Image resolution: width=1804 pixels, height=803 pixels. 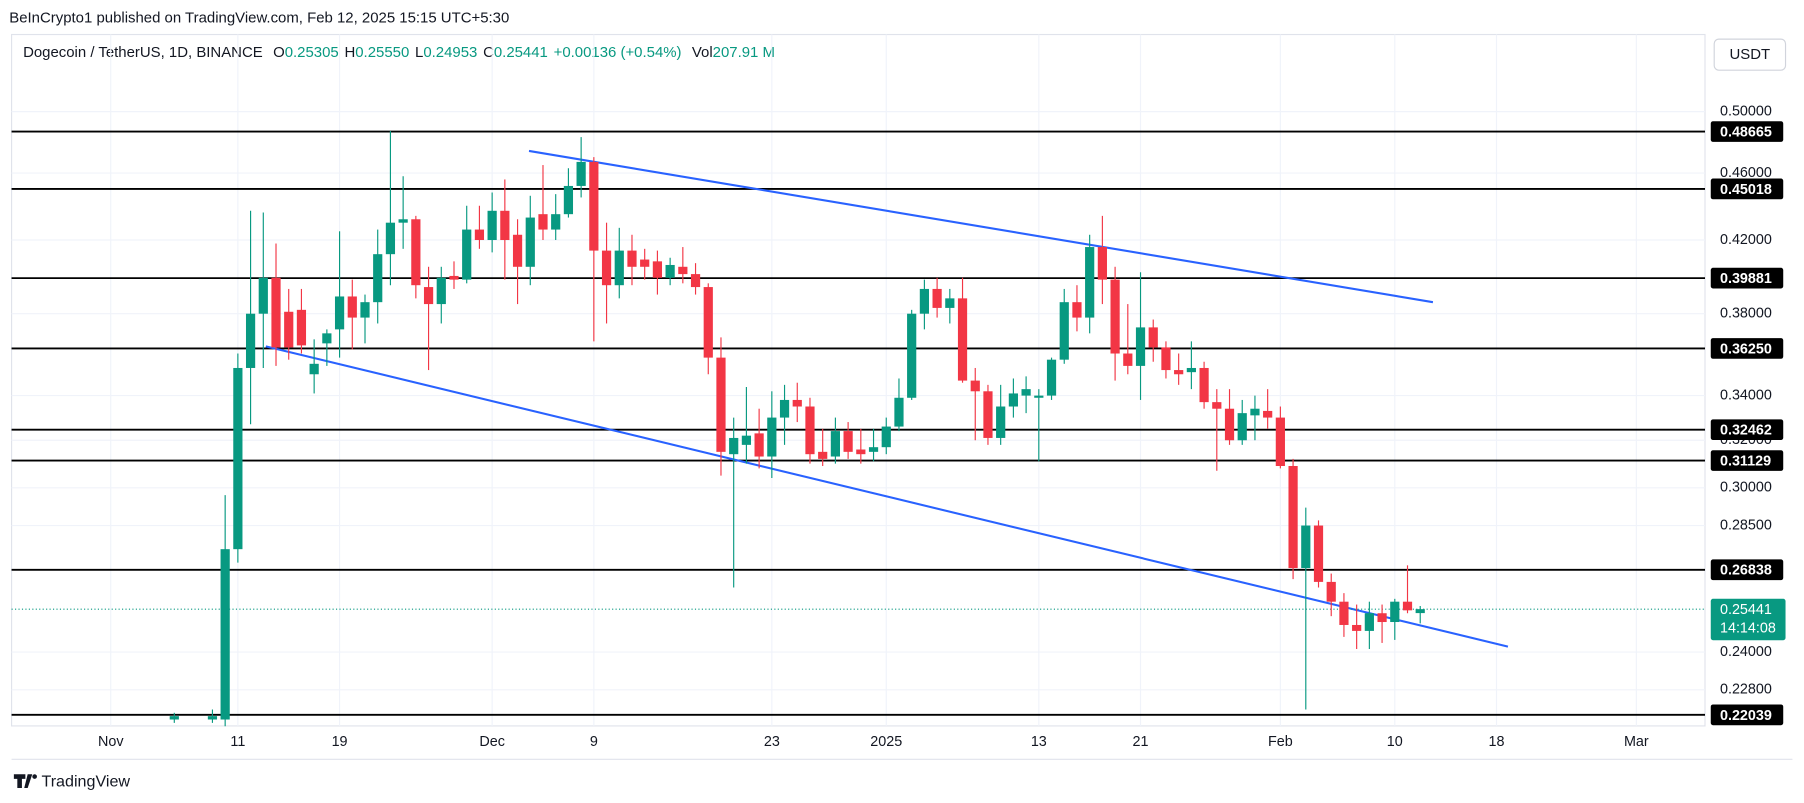 I want to click on y-tick-label: 0.50000, so click(x=1746, y=111).